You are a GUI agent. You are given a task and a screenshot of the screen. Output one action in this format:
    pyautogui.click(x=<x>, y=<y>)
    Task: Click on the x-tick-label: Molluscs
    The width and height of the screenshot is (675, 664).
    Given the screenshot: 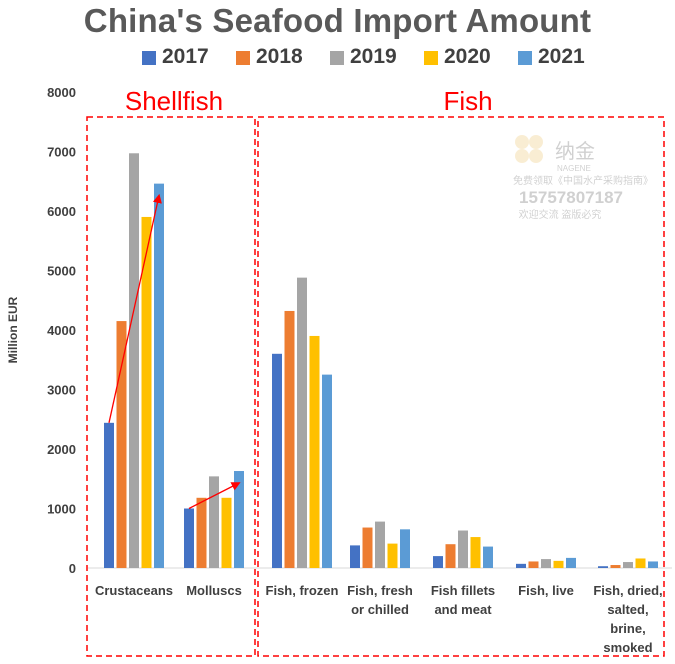 What is the action you would take?
    pyautogui.click(x=214, y=590)
    